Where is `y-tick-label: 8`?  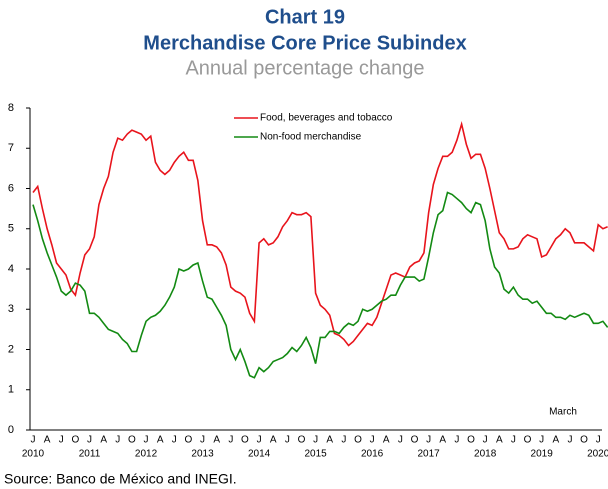 y-tick-label: 8 is located at coordinates (11, 108).